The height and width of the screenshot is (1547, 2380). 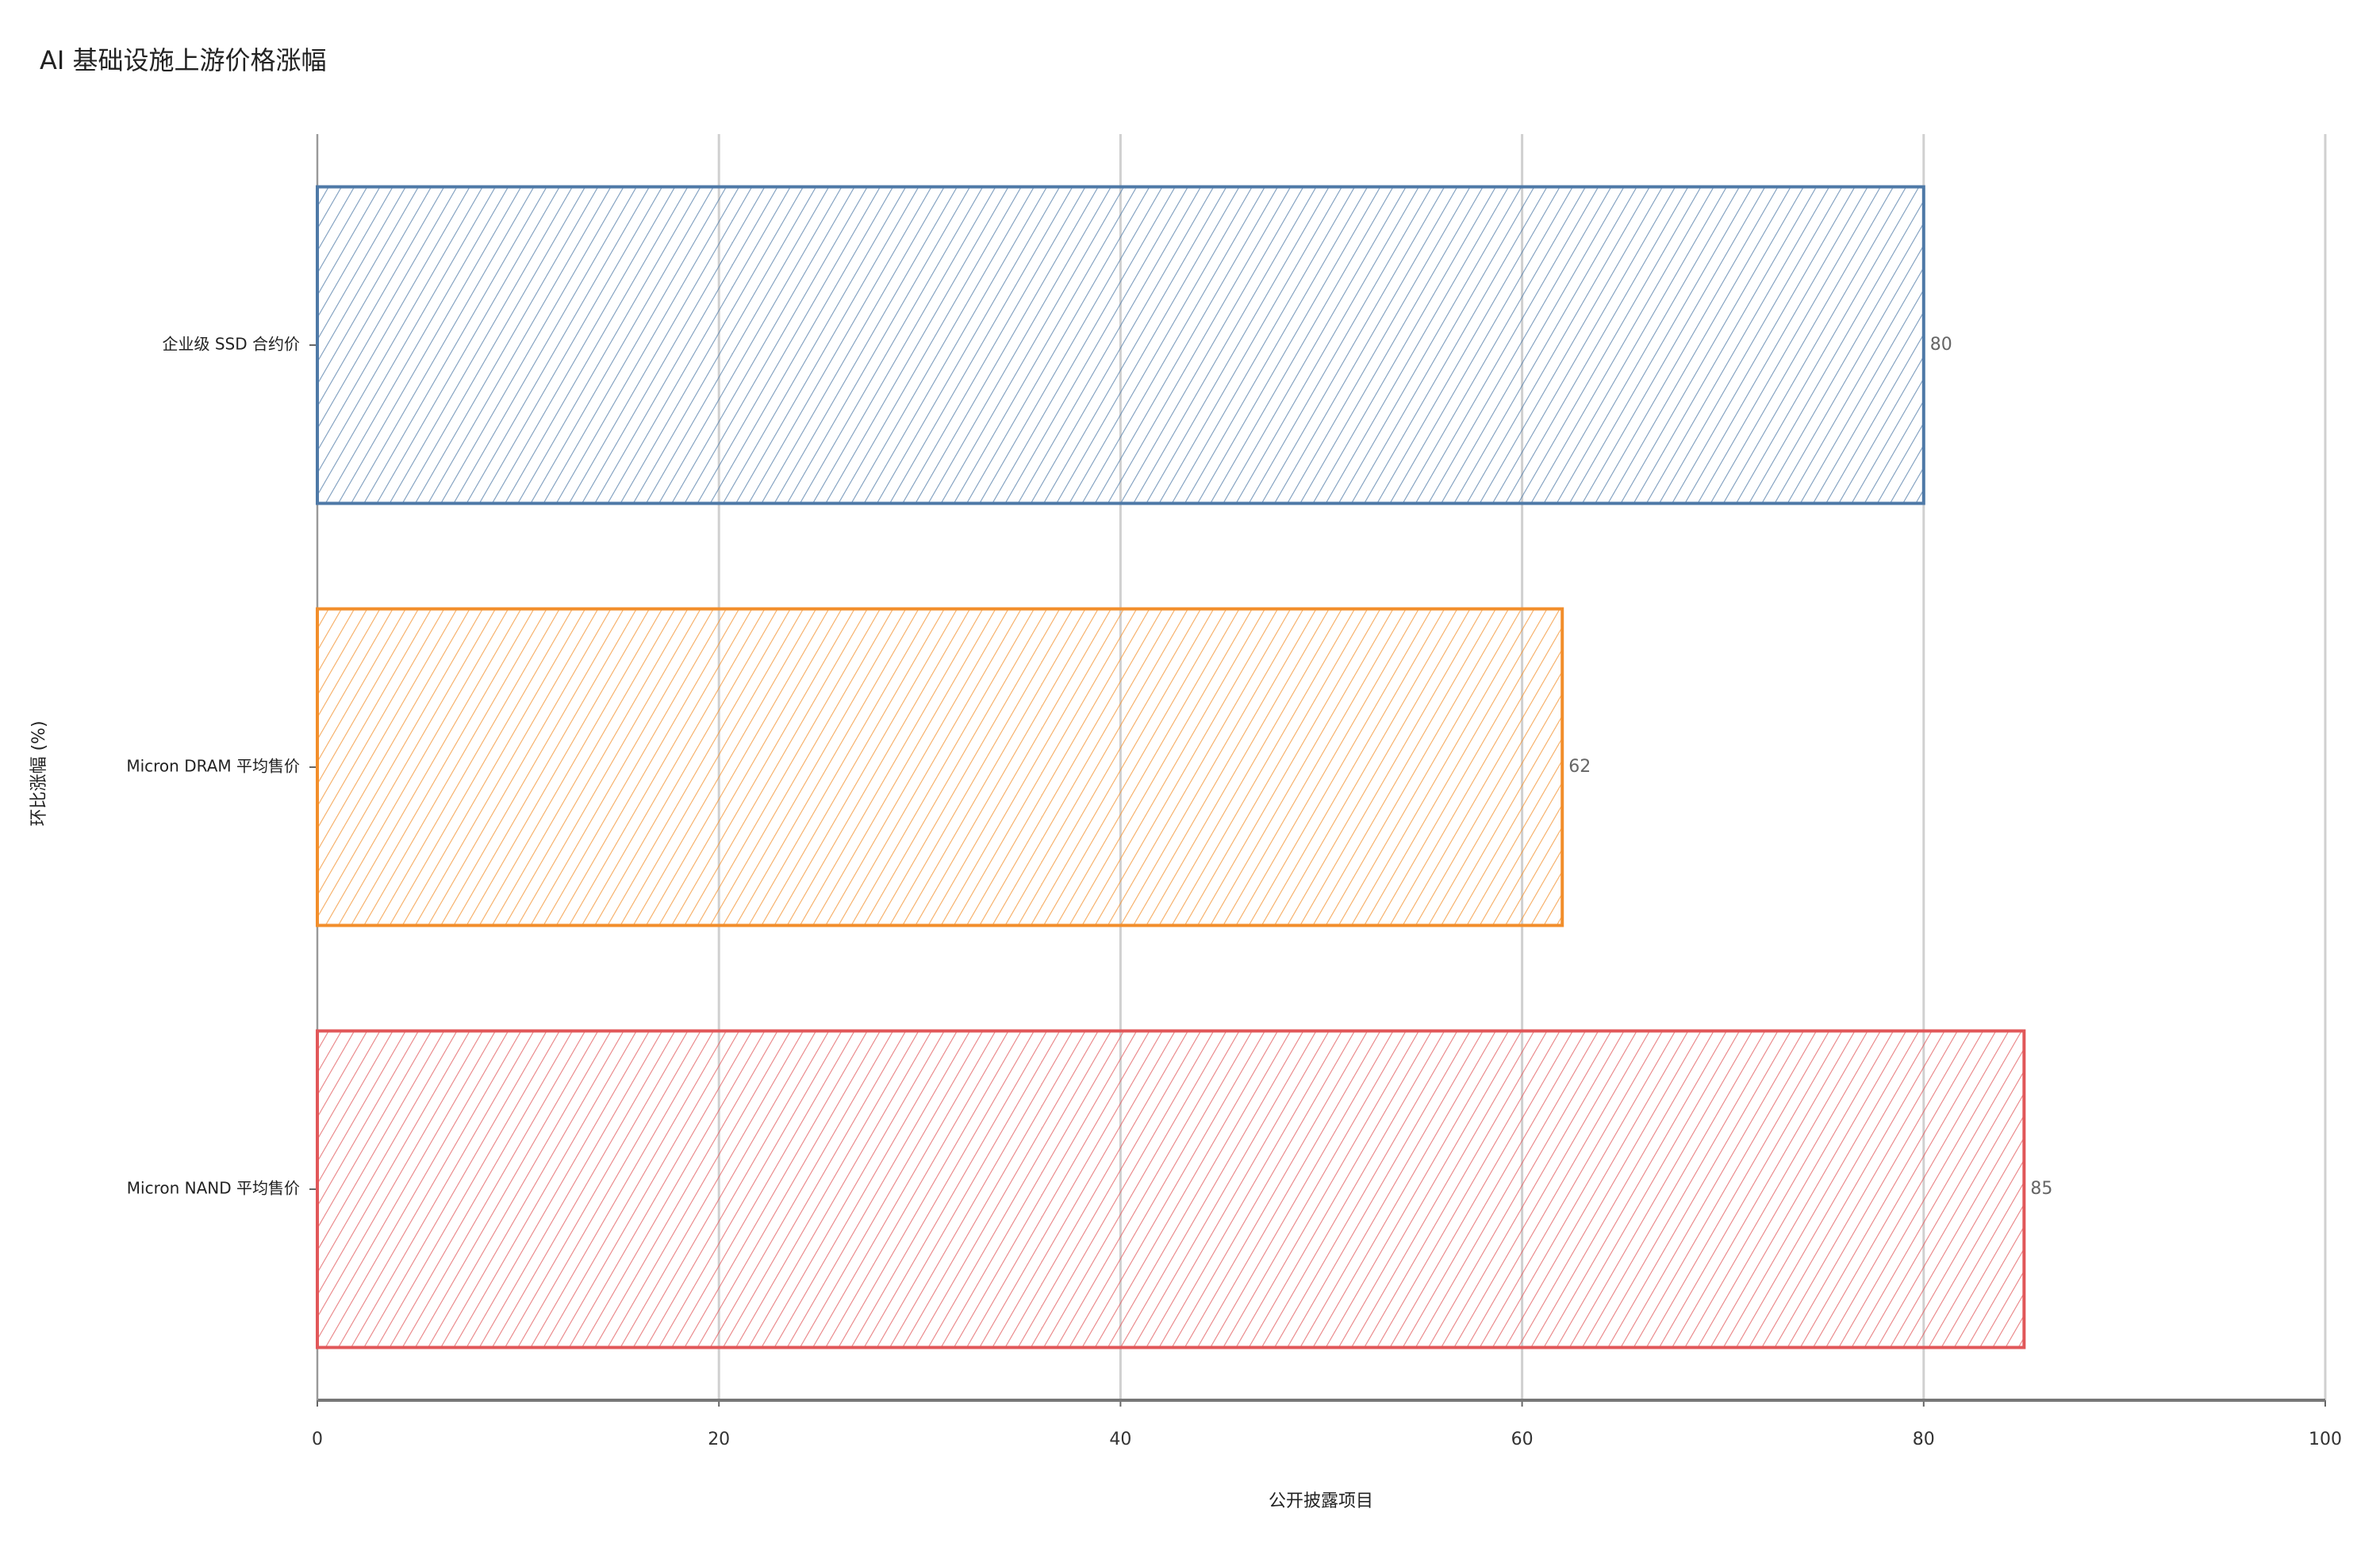 I want to click on x-tick-label: 100, so click(x=2325, y=1439).